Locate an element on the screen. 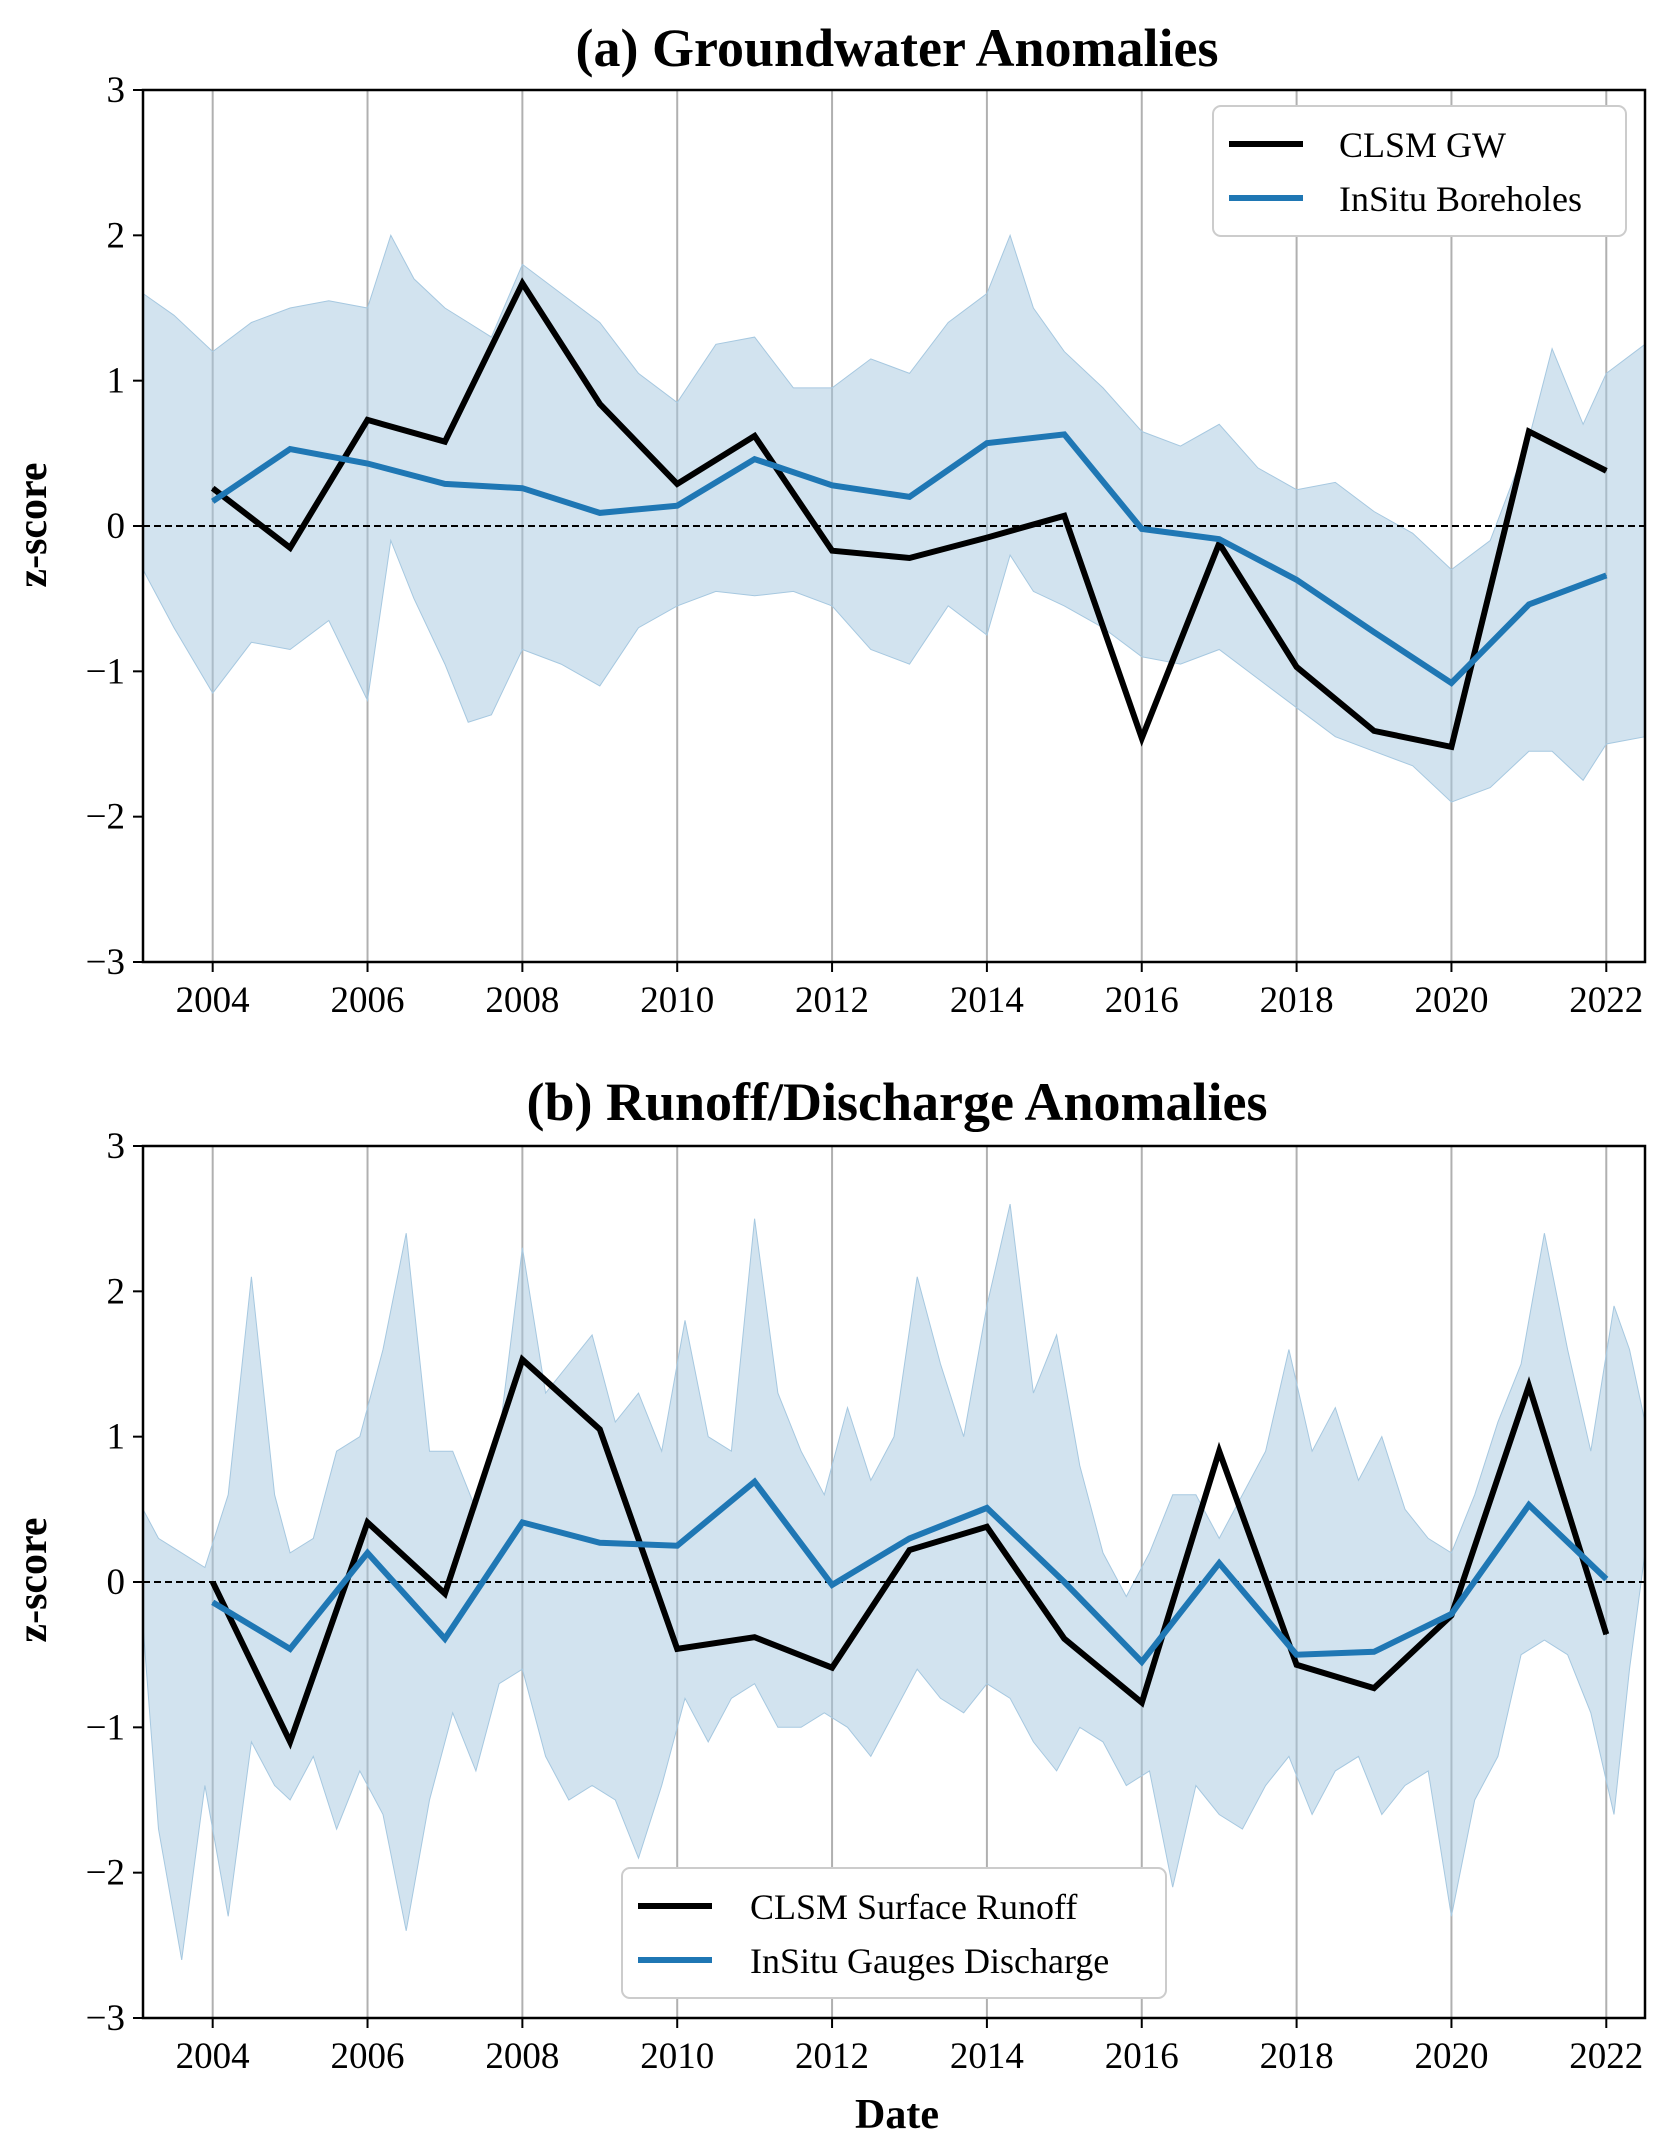  x-axis-label: Date is located at coordinates (897, 2115).